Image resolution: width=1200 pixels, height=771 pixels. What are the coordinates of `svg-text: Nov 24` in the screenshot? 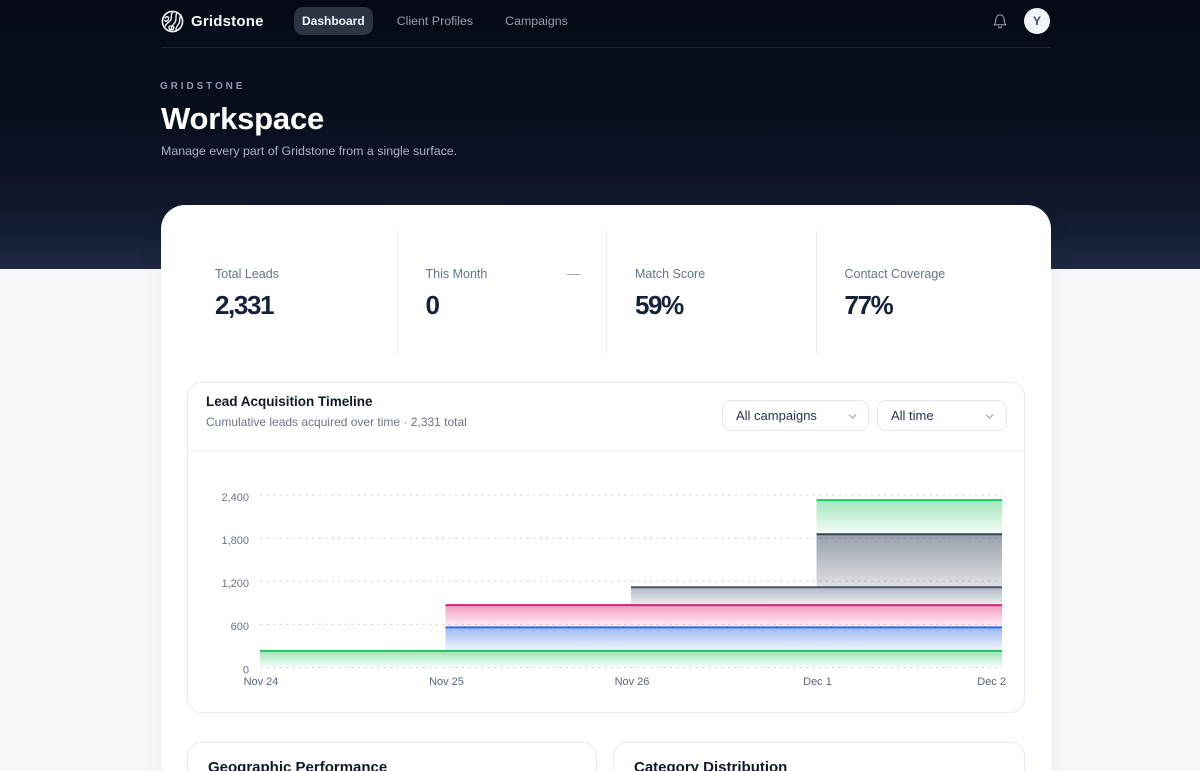 It's located at (261, 682).